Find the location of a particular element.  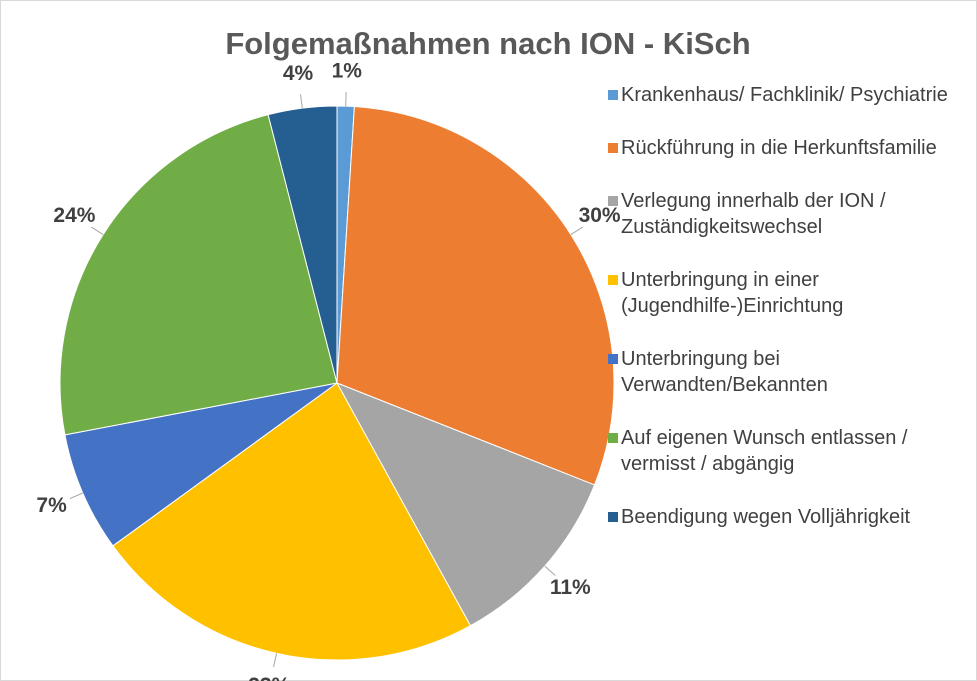

data-label: 23% is located at coordinates (269, 677).